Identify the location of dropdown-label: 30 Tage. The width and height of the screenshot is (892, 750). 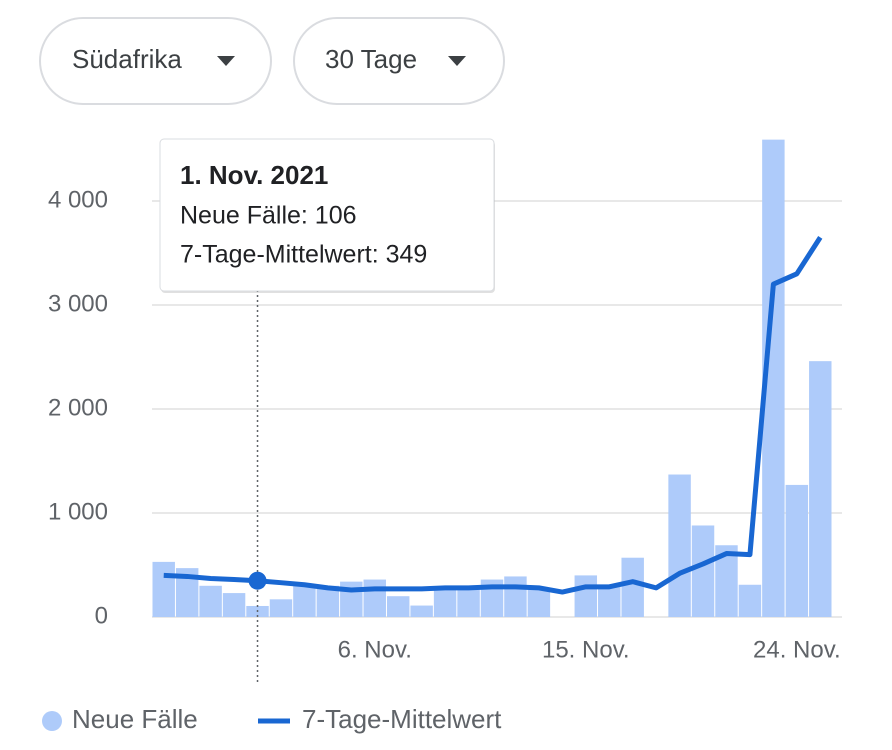
(371, 59).